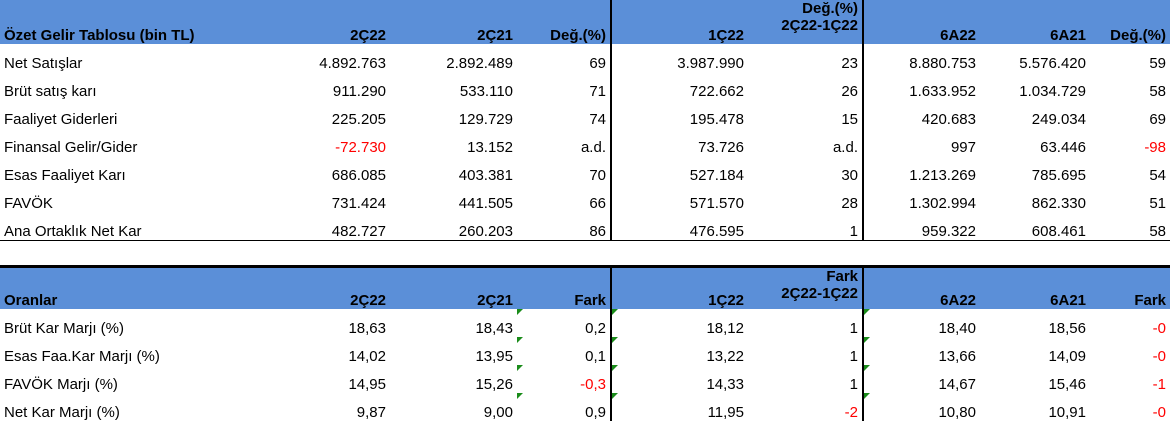 Image resolution: width=1170 pixels, height=421 pixels. What do you see at coordinates (921, 379) in the screenshot?
I see `table-cell: 14,67` at bounding box center [921, 379].